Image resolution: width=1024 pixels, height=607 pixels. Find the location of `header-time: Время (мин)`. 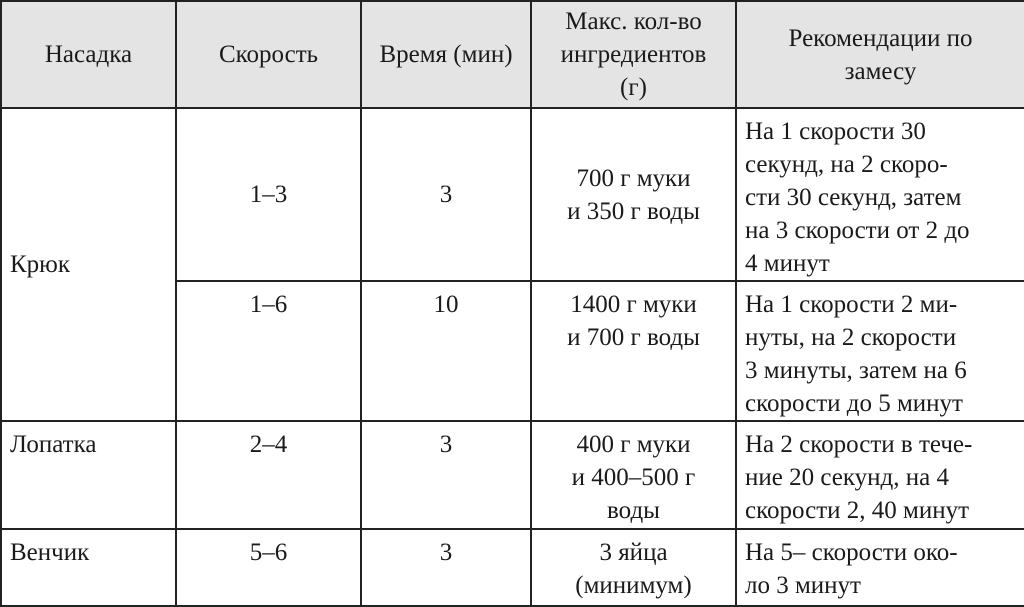

header-time: Время (мин) is located at coordinates (446, 54).